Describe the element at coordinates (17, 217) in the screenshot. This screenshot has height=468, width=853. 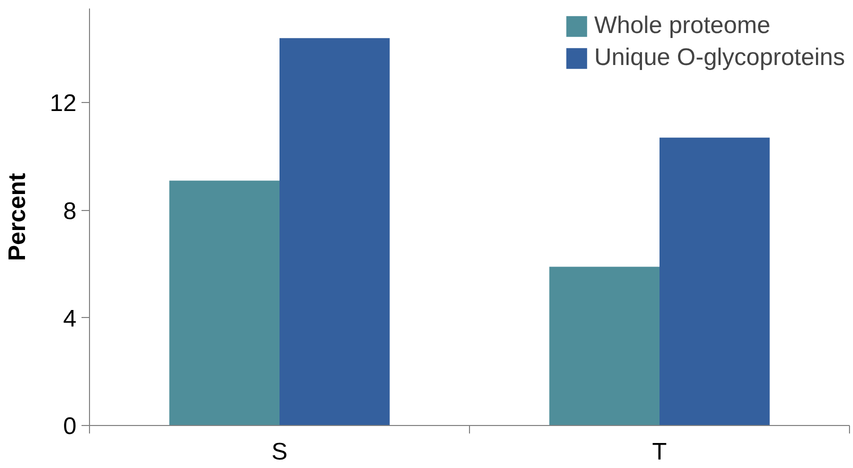
I see `y-axis-title: Percent` at that location.